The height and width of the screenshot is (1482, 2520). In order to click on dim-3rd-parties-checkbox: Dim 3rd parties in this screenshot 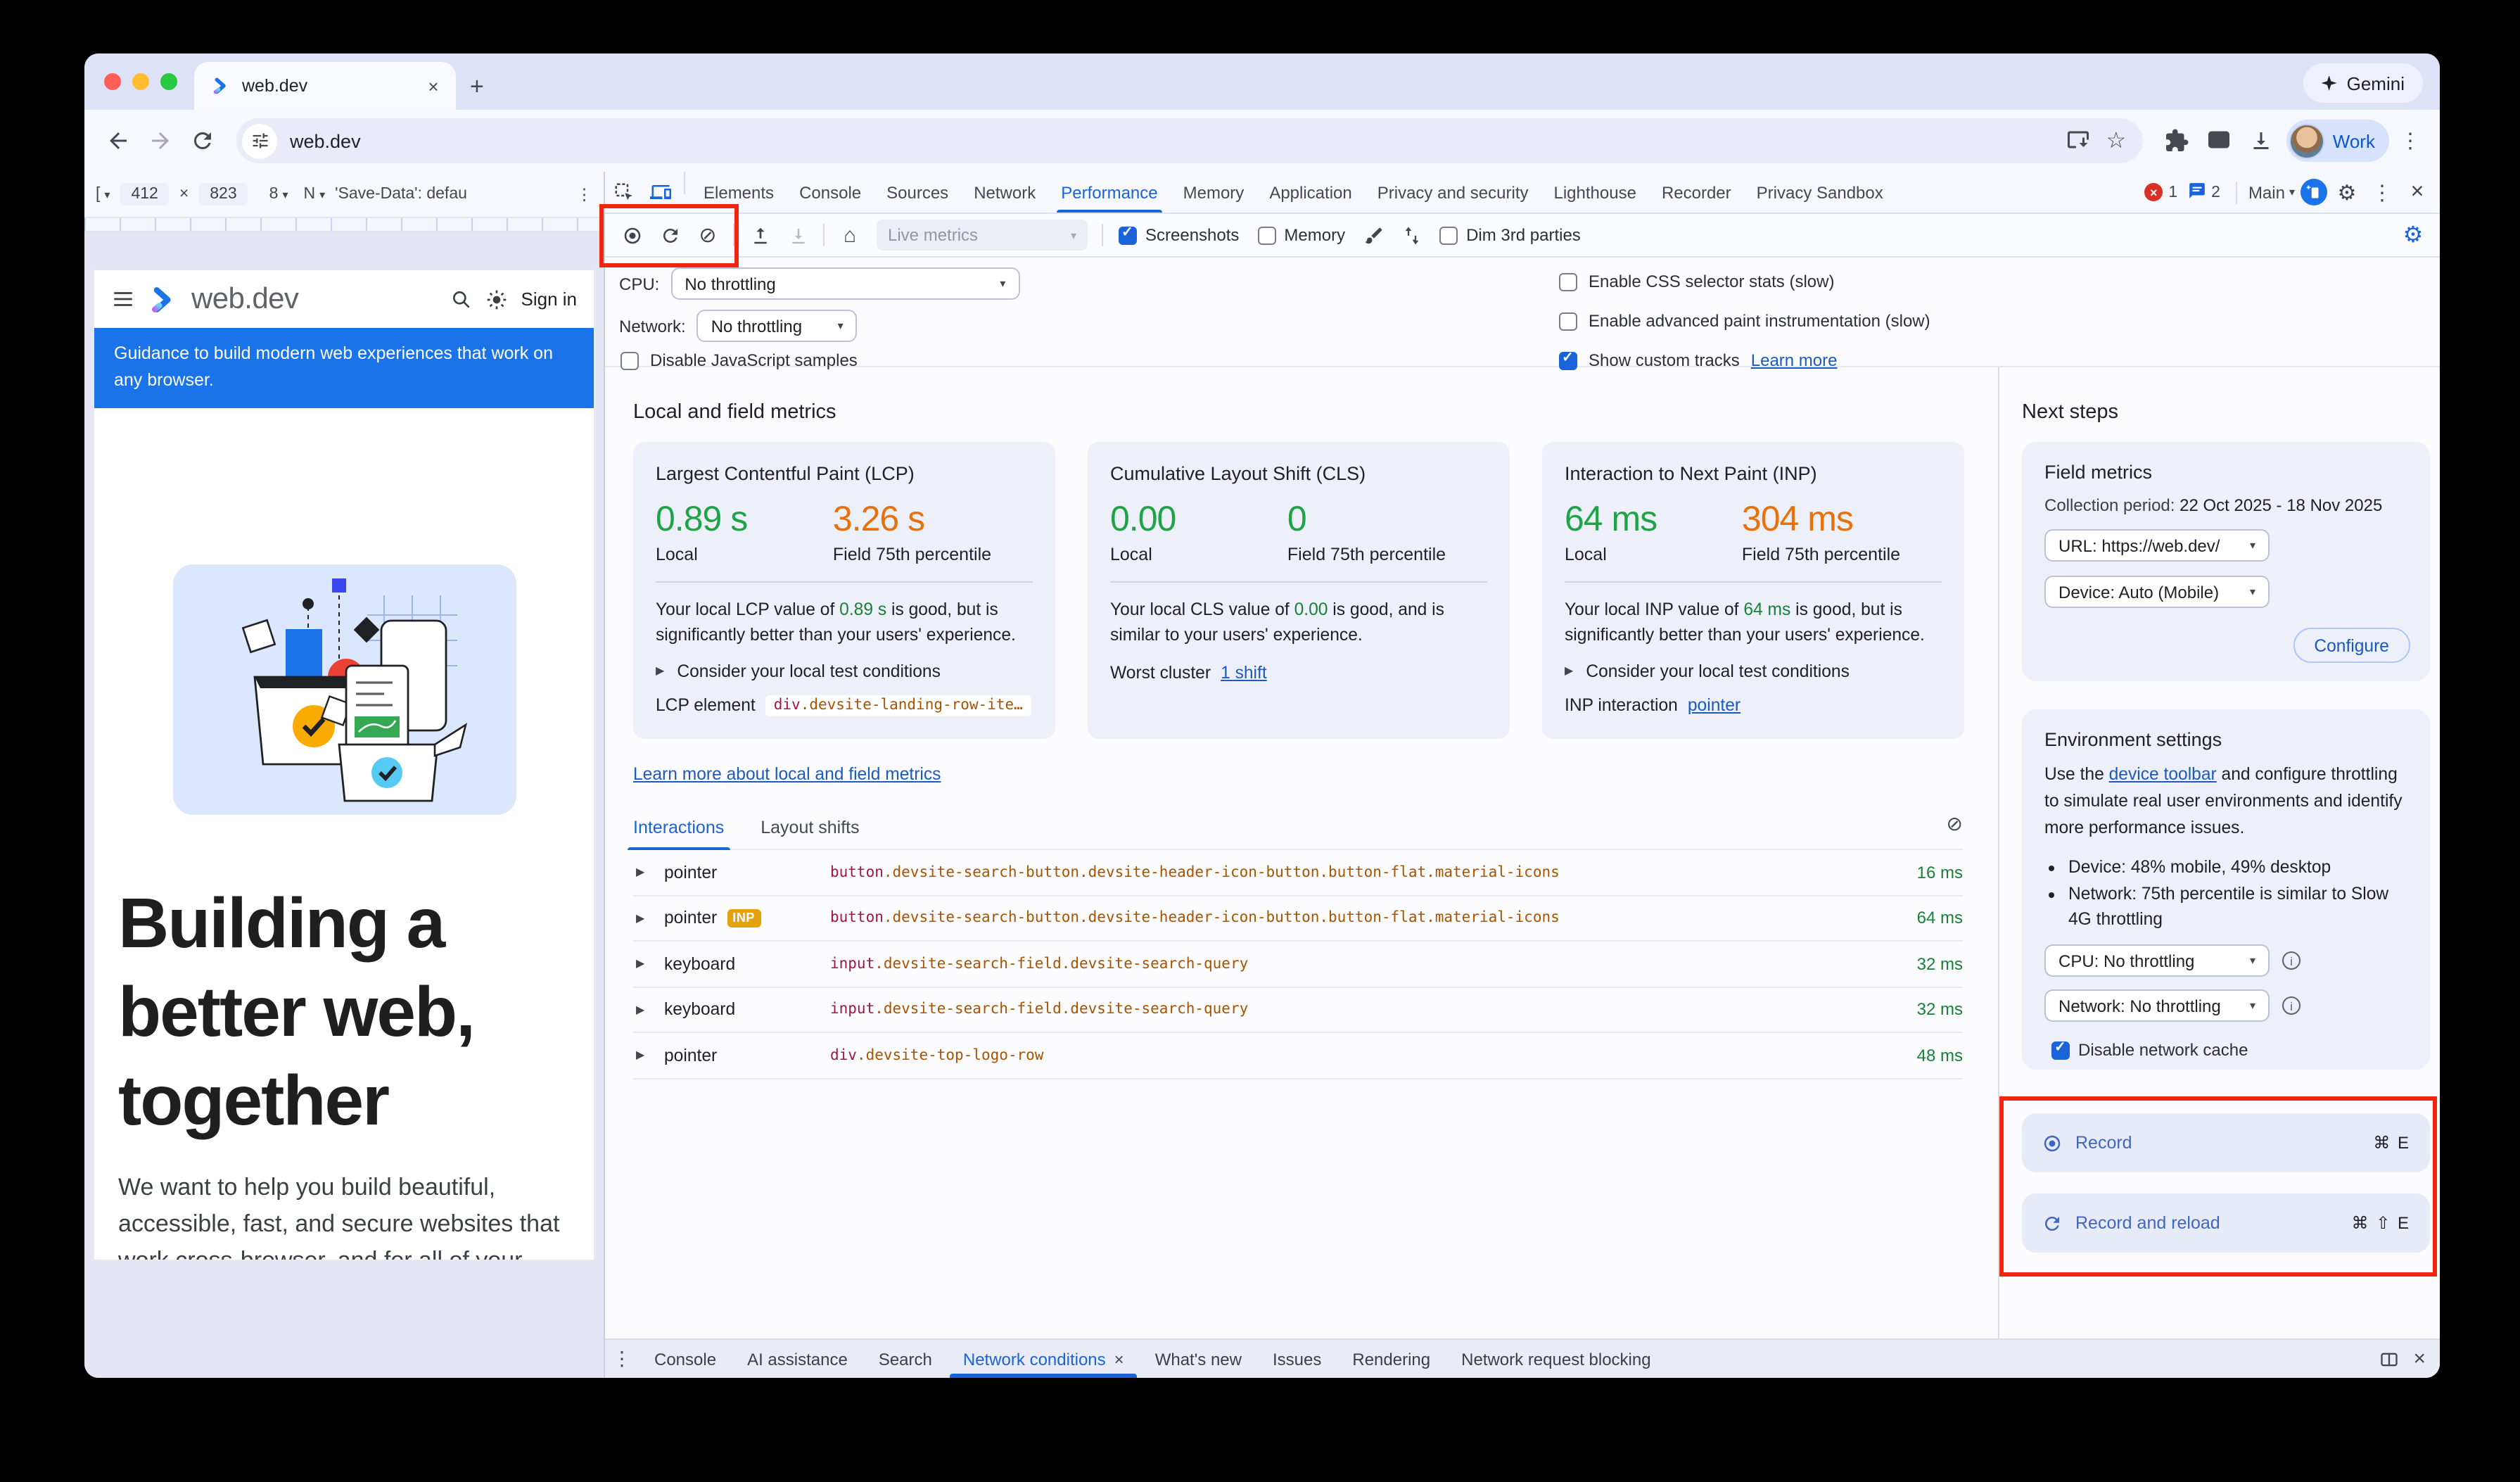, I will do `click(1510, 235)`.